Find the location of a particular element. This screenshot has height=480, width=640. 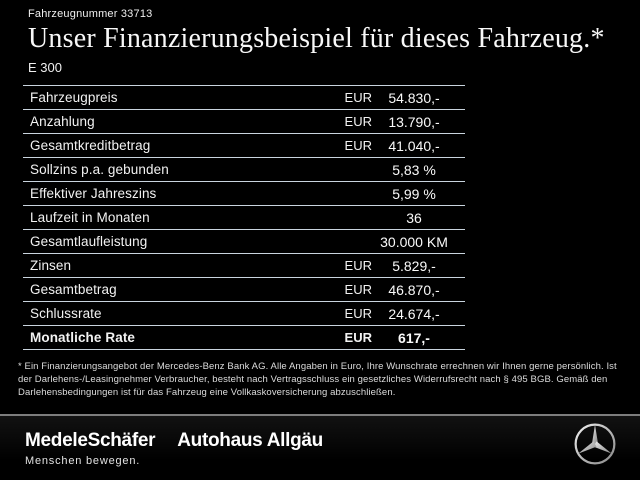

row-value: 13.790,- is located at coordinates (414, 121).